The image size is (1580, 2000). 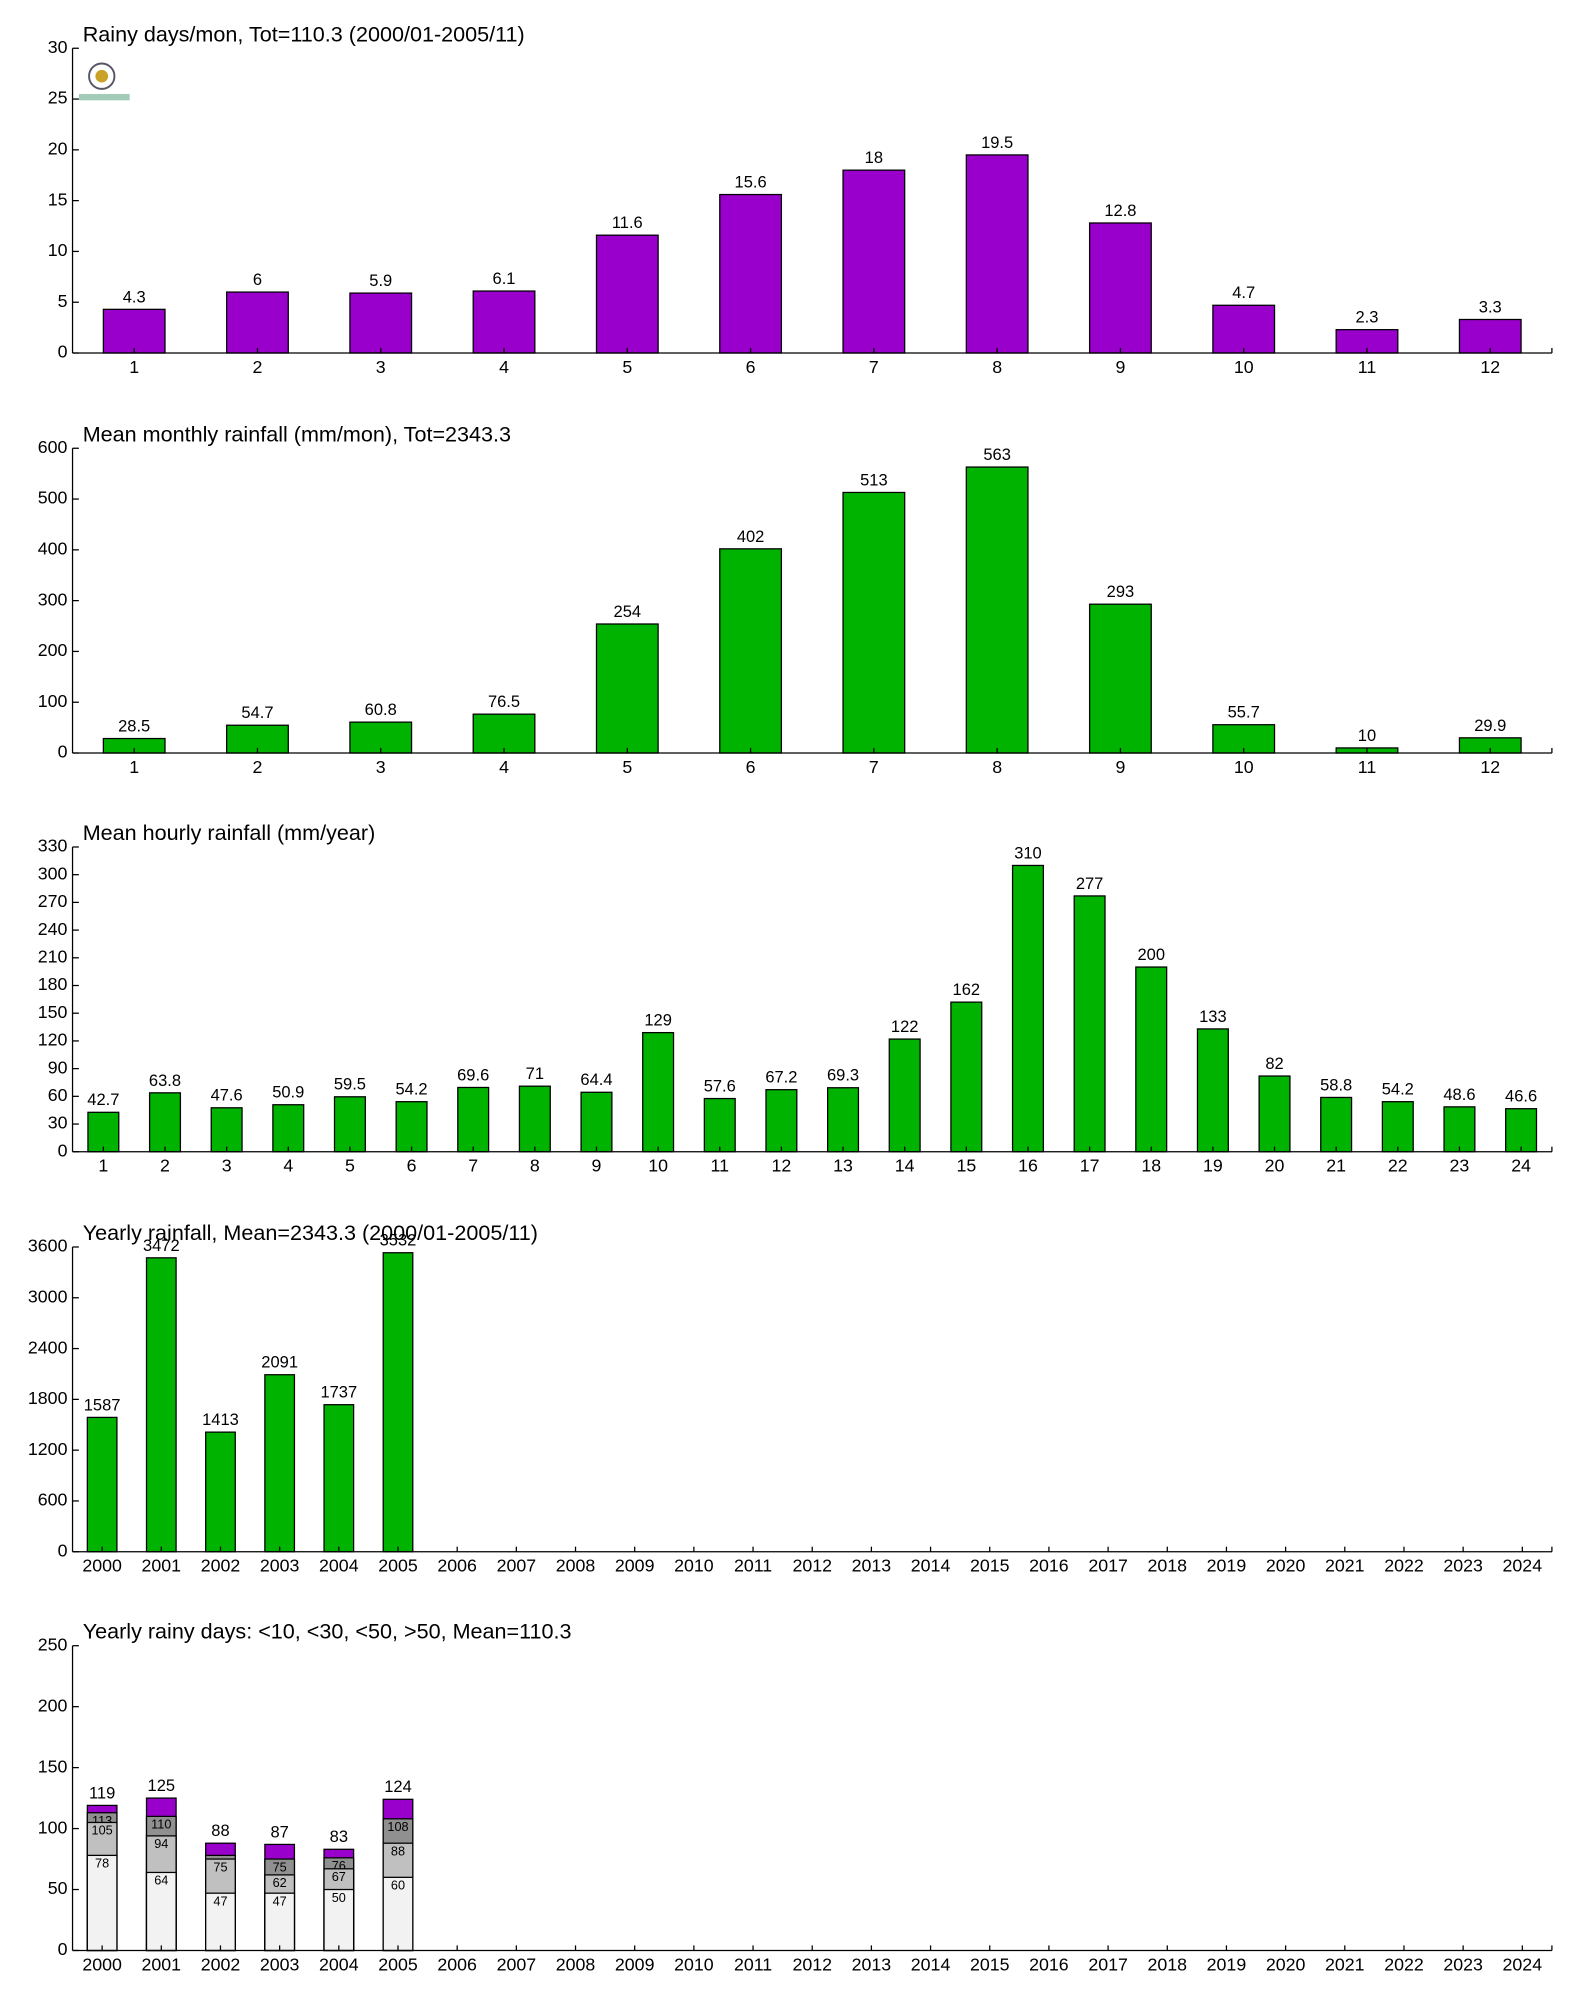 I want to click on data-label: 3.3, so click(x=1490, y=307).